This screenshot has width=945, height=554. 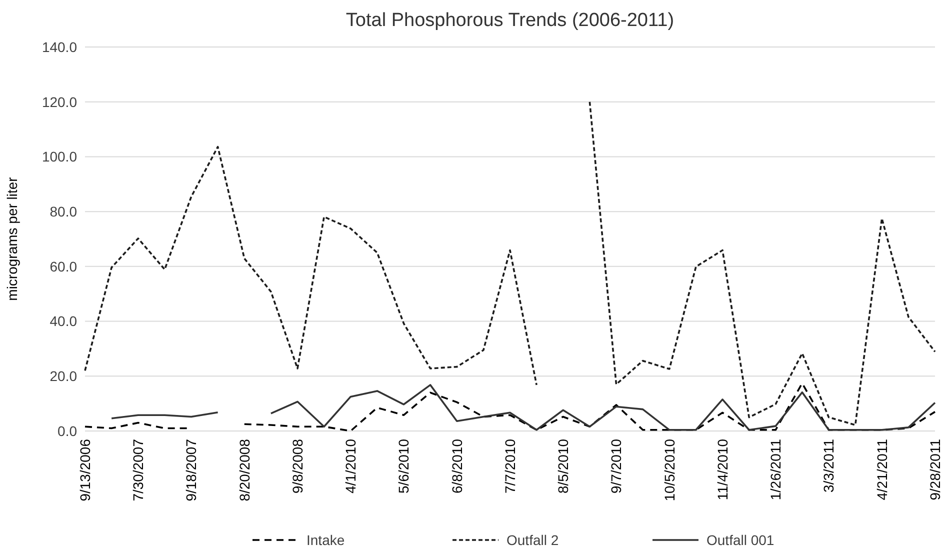 What do you see at coordinates (84, 470) in the screenshot?
I see `x-tick-label: 9/13/2006` at bounding box center [84, 470].